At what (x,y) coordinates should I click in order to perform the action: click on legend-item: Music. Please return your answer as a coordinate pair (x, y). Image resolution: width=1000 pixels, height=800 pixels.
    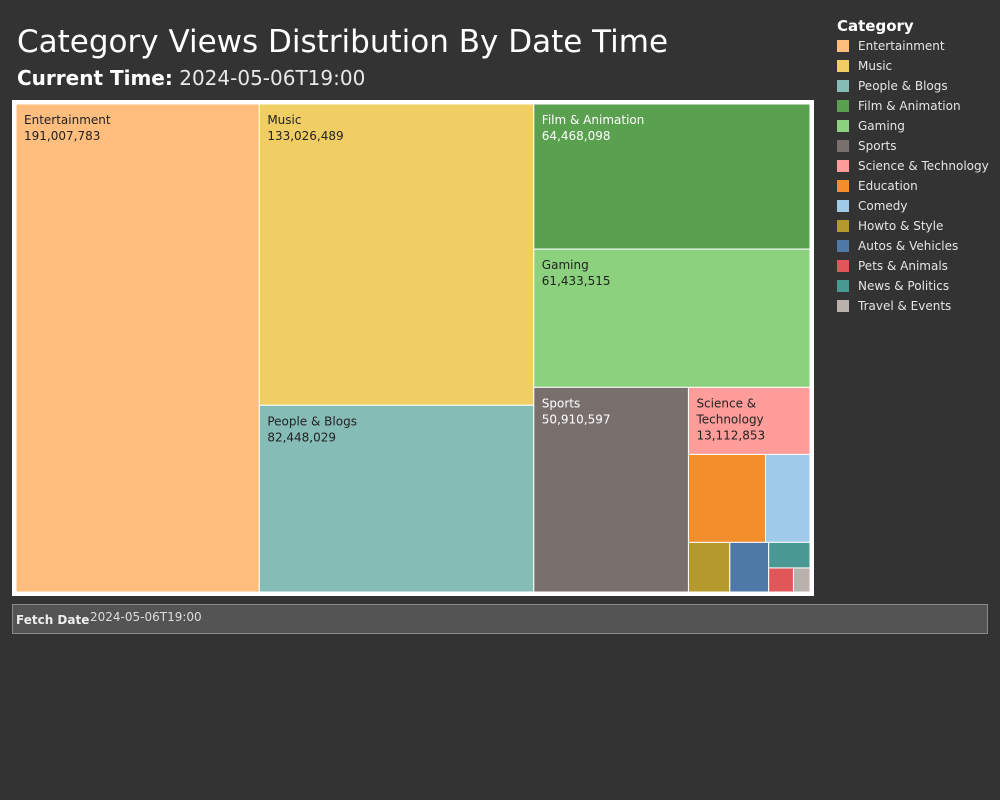
    Looking at the image, I should click on (917, 66).